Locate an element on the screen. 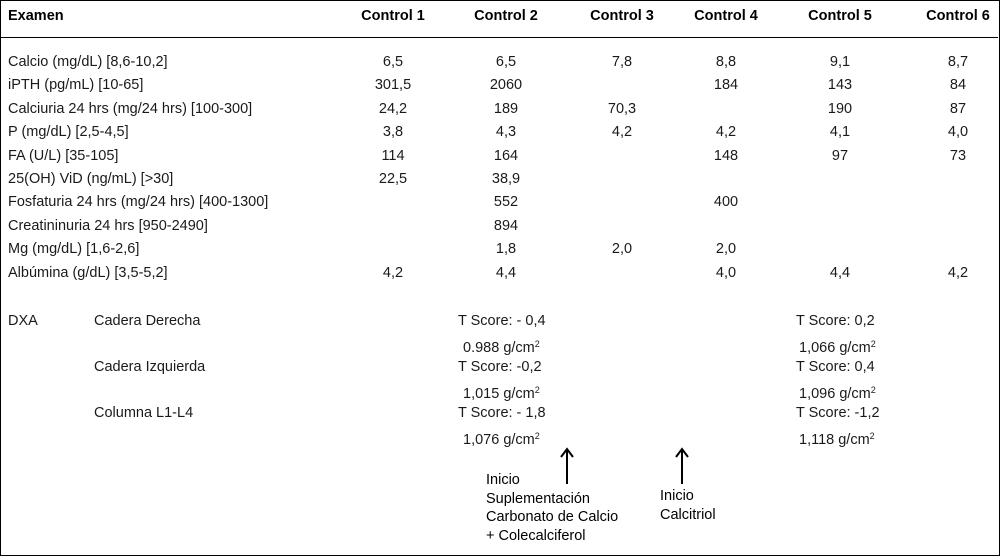 This screenshot has width=1000, height=556. row-label: P (mg/dL) [2,5-4,5] is located at coordinates (68, 132).